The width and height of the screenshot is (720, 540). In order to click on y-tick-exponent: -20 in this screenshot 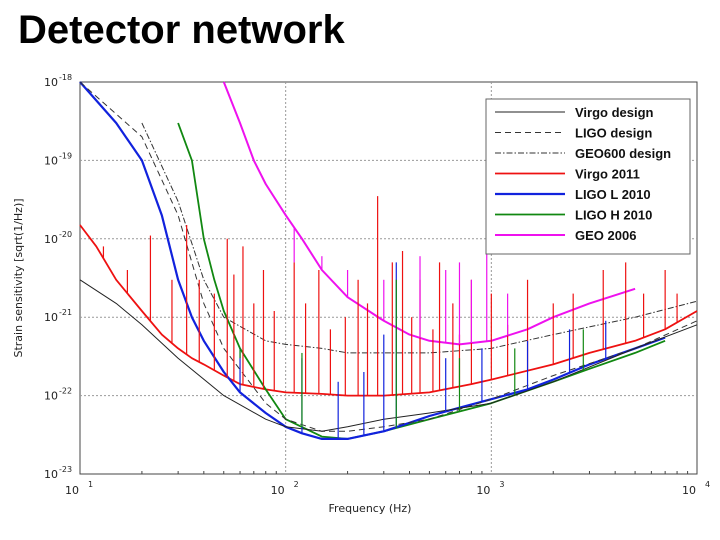, I will do `click(65, 234)`.